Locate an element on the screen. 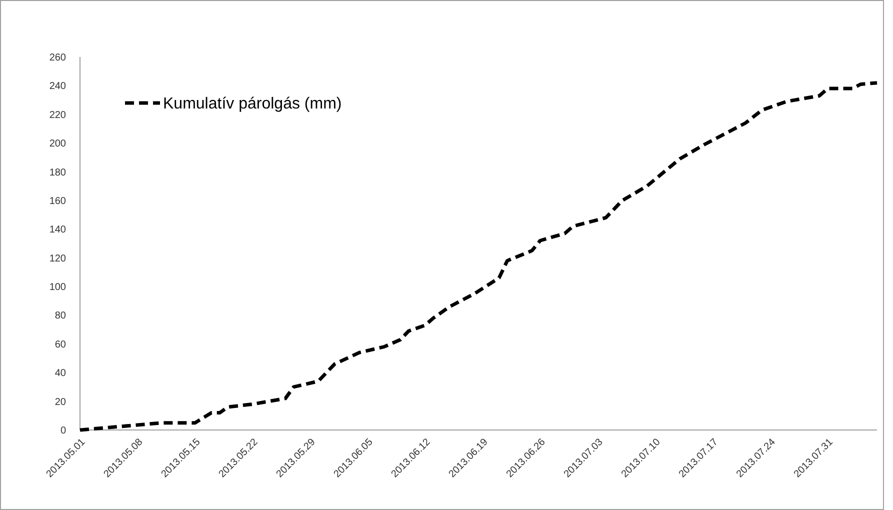  y-tick-label: 200 is located at coordinates (57, 144).